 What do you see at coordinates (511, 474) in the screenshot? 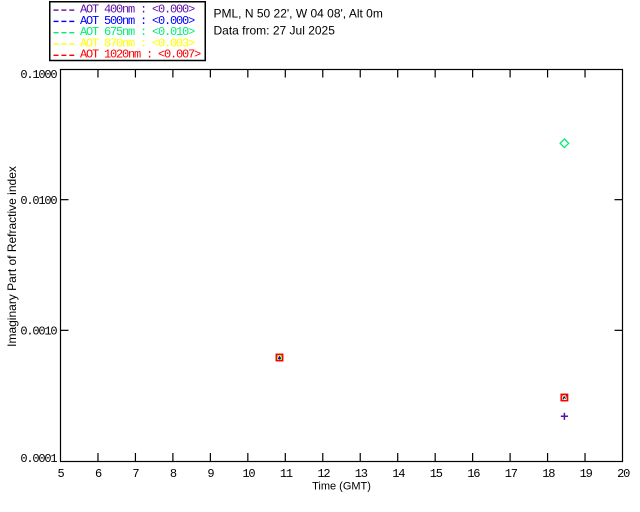
I see `svg-text: 17` at bounding box center [511, 474].